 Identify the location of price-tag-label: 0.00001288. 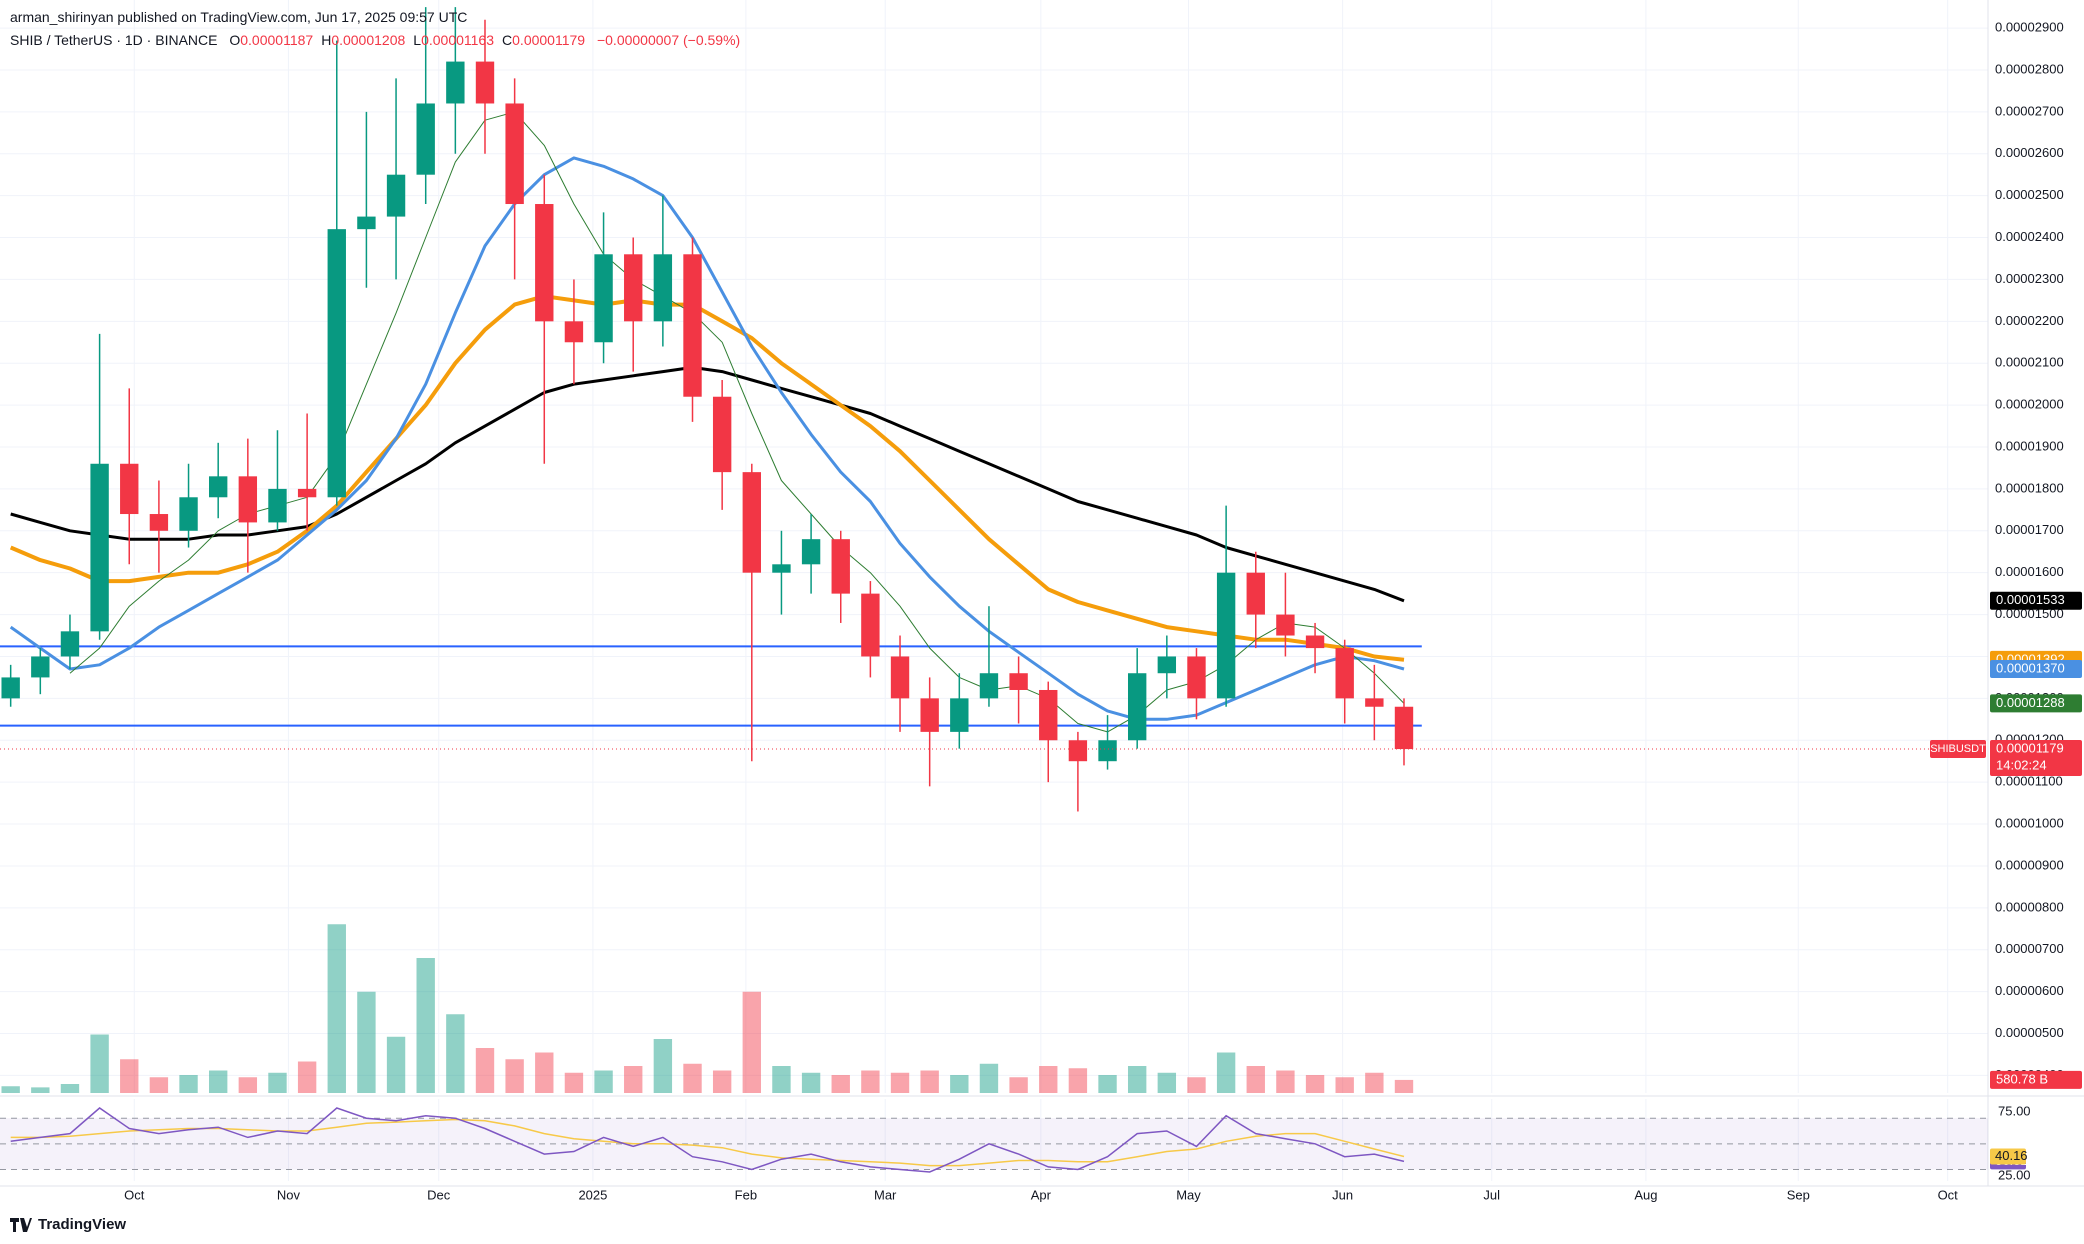
(2030, 702).